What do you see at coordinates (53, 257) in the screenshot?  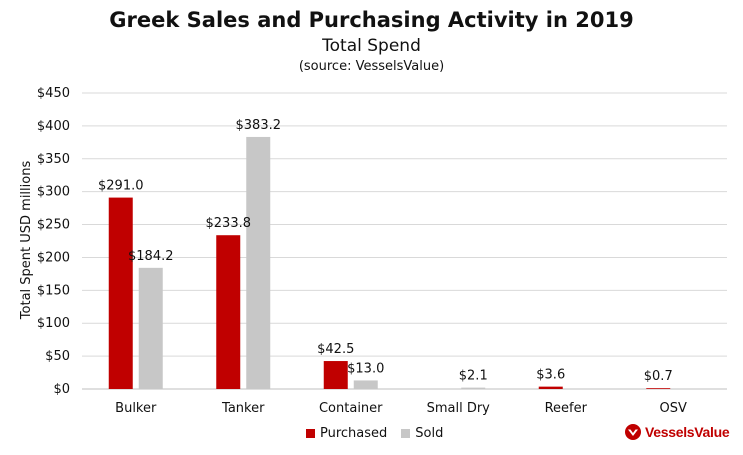 I see `y-tick-label: $200` at bounding box center [53, 257].